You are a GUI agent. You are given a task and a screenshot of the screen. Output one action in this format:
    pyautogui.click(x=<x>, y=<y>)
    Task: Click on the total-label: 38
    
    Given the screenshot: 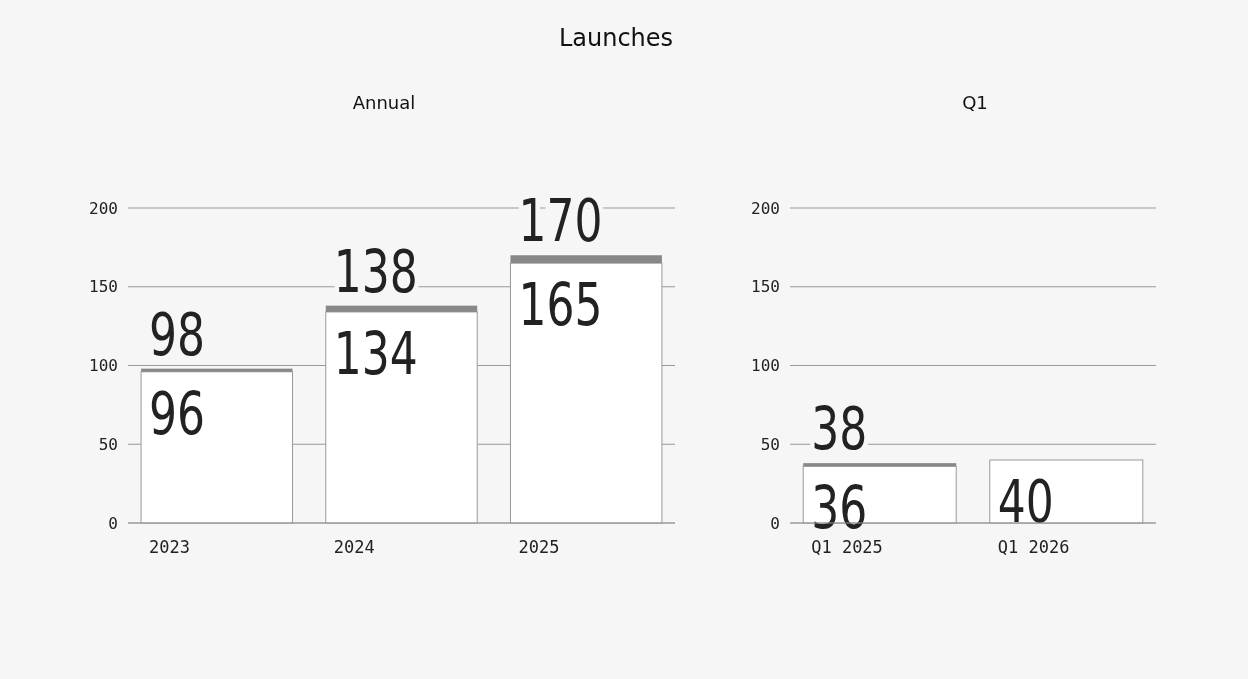 What is the action you would take?
    pyautogui.click(x=848, y=429)
    